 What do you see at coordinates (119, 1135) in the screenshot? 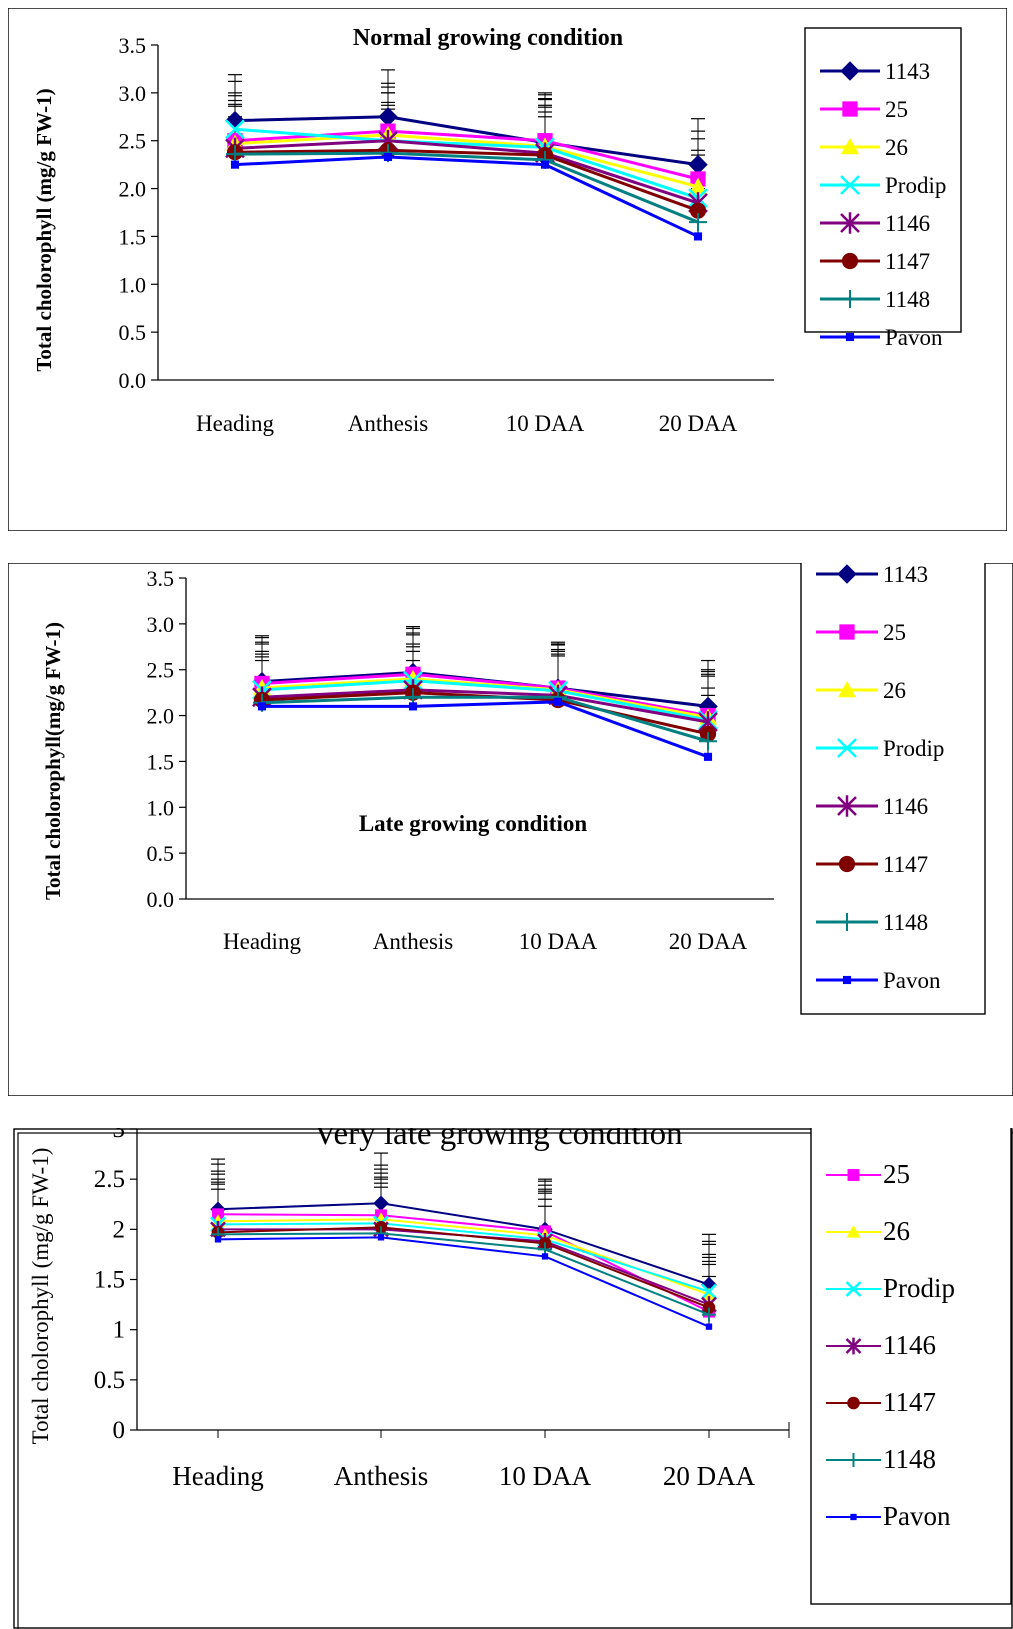
I see `y-tick-label: 3` at bounding box center [119, 1135].